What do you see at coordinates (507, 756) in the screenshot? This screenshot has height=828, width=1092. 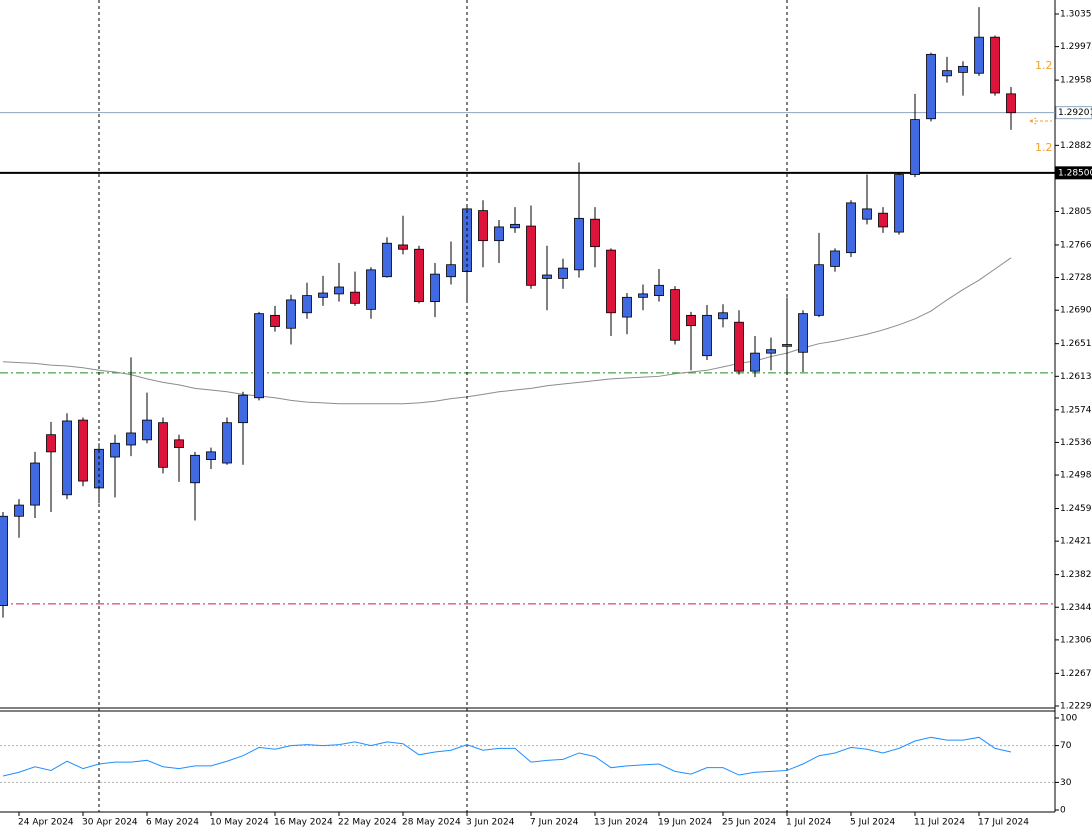 I see `rsi-line` at bounding box center [507, 756].